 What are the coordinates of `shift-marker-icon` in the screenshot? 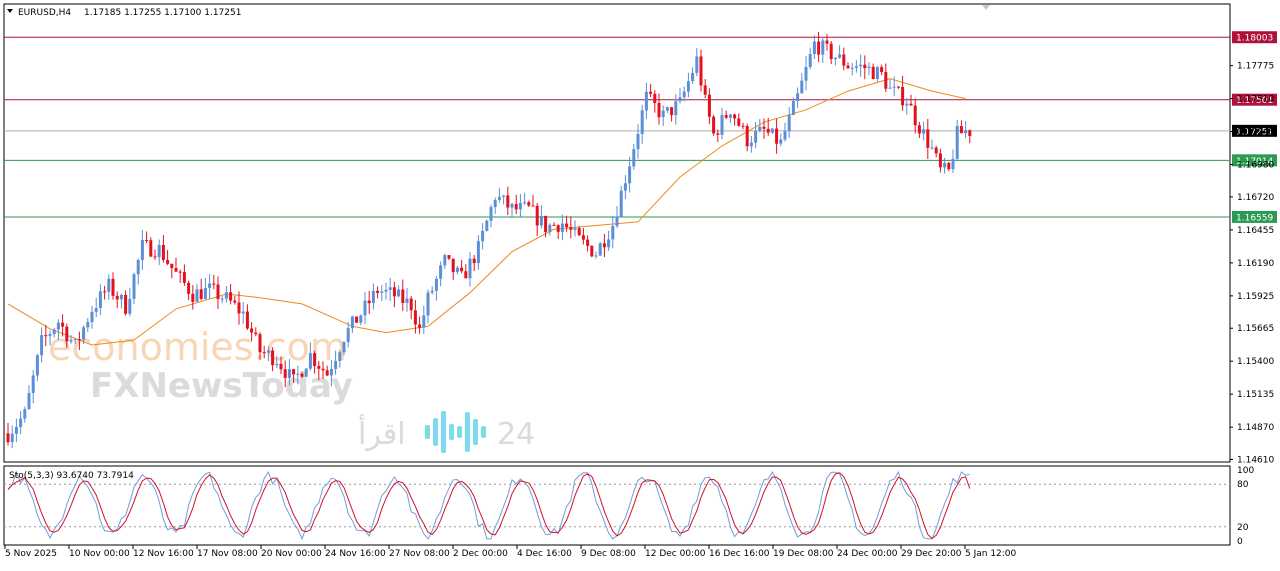 It's located at (986, 7).